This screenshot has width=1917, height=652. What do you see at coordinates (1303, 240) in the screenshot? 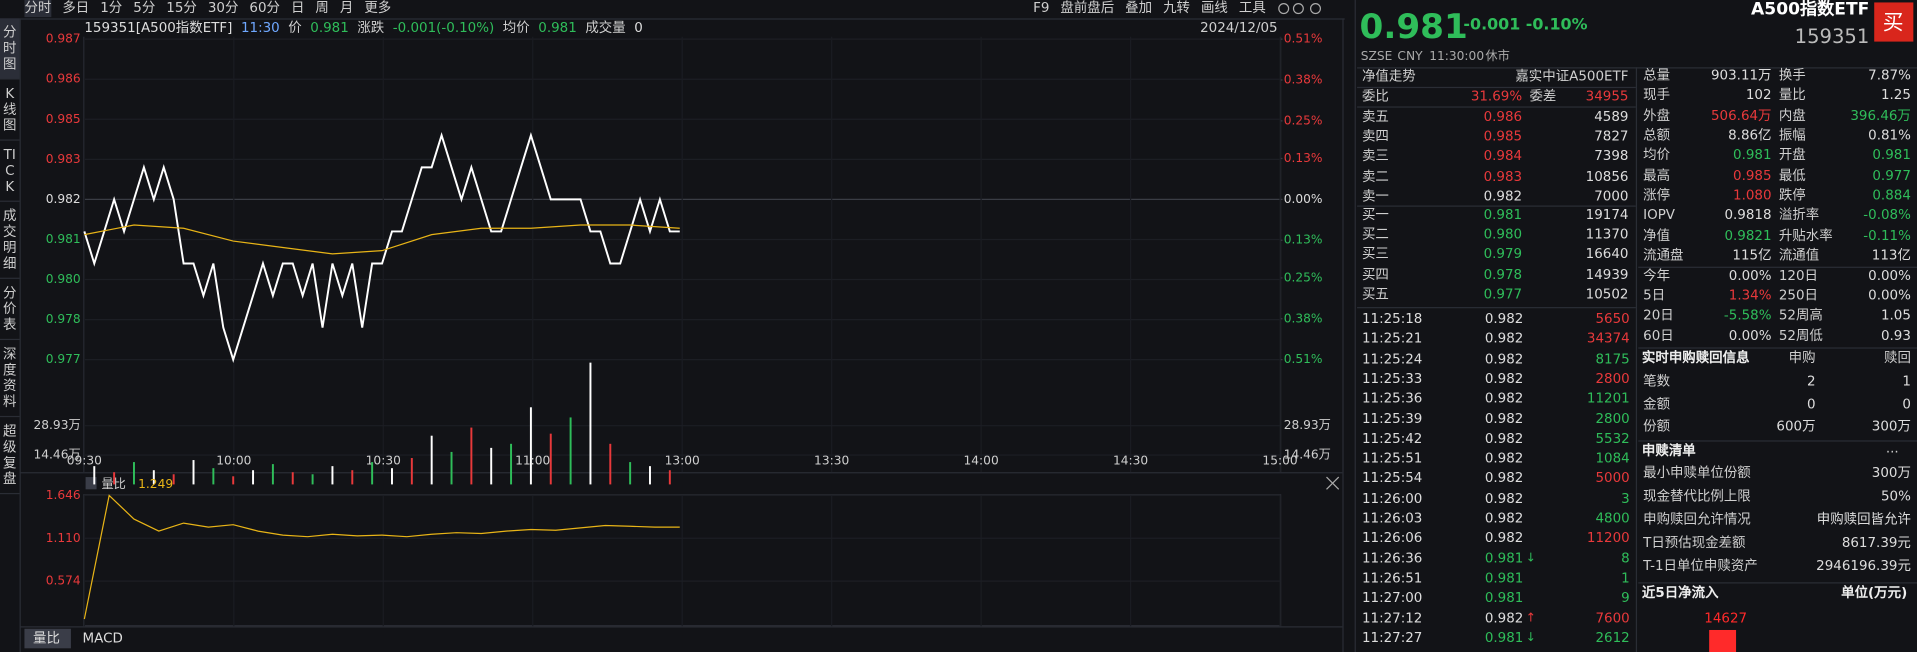
I see `y2-tick-label: 0.13%` at bounding box center [1303, 240].